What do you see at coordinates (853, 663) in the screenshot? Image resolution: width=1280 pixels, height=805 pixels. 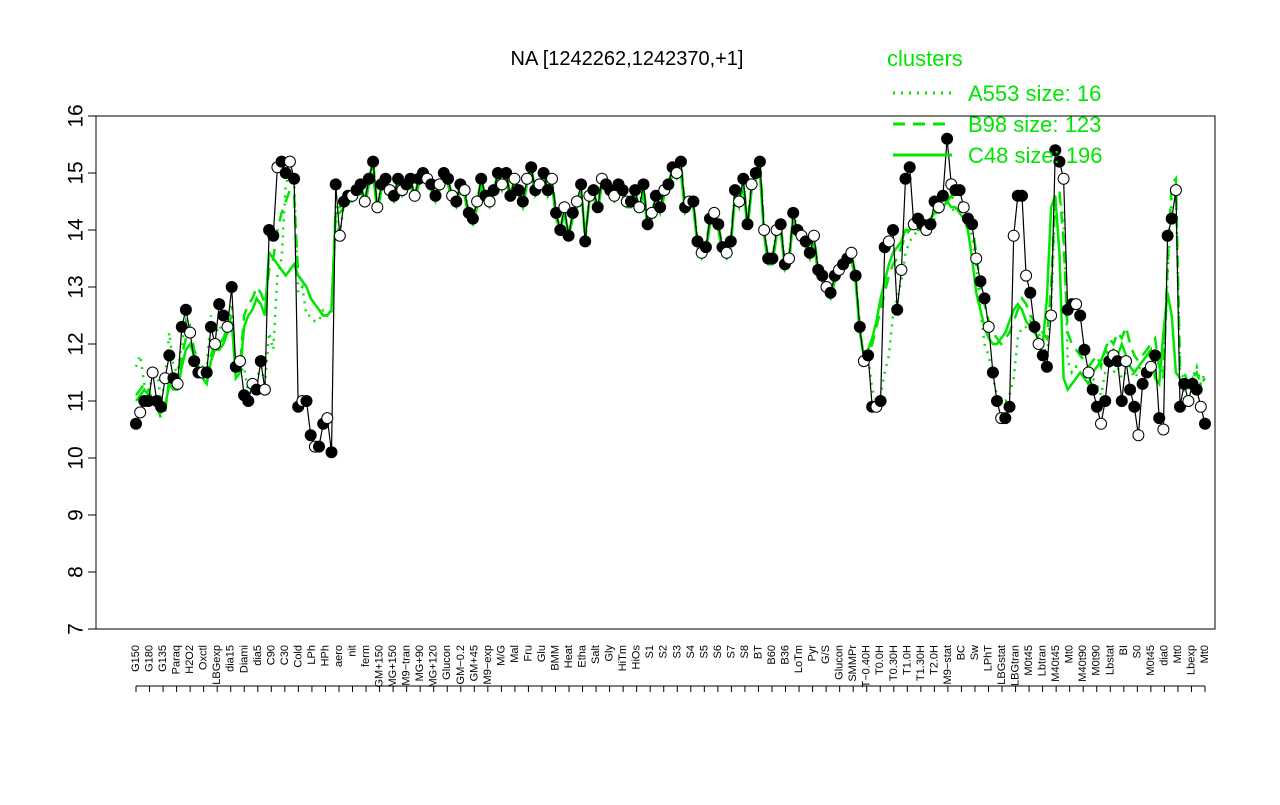 I see `x-tick-label: SMMPr` at bounding box center [853, 663].